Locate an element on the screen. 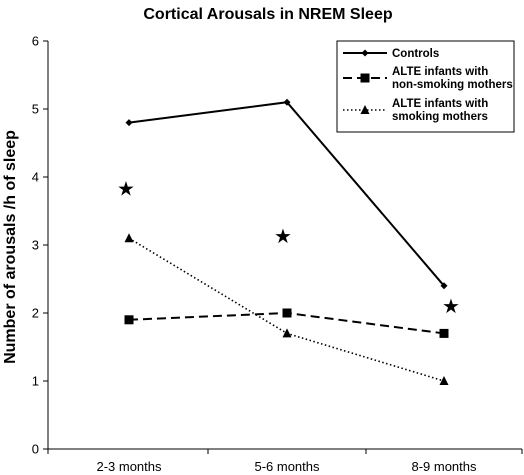  legend-item-1: Controls is located at coordinates (391, 54).